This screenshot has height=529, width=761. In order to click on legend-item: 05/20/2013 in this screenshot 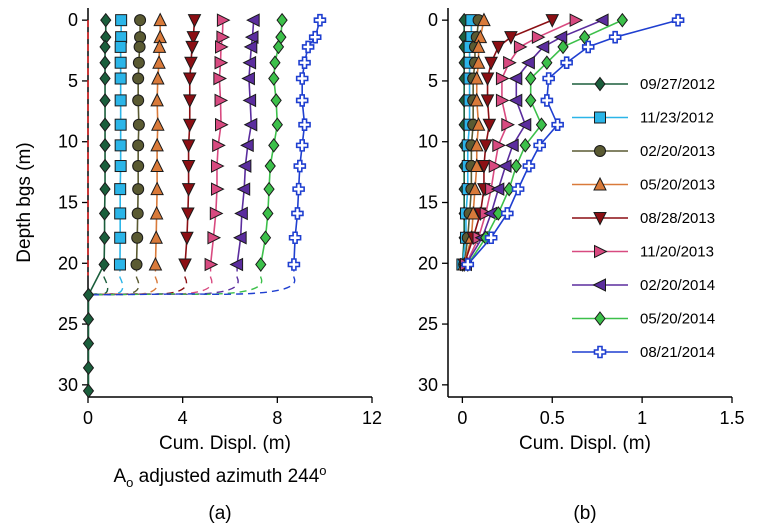, I will do `click(643, 185)`.